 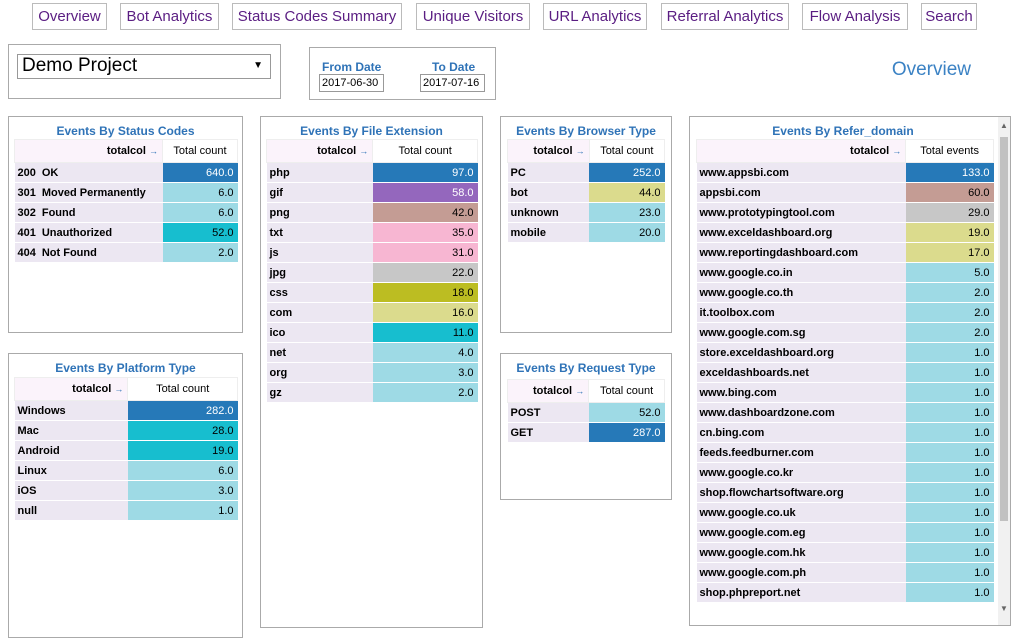 I want to click on row-label: it.toolbox.com, so click(x=801, y=312).